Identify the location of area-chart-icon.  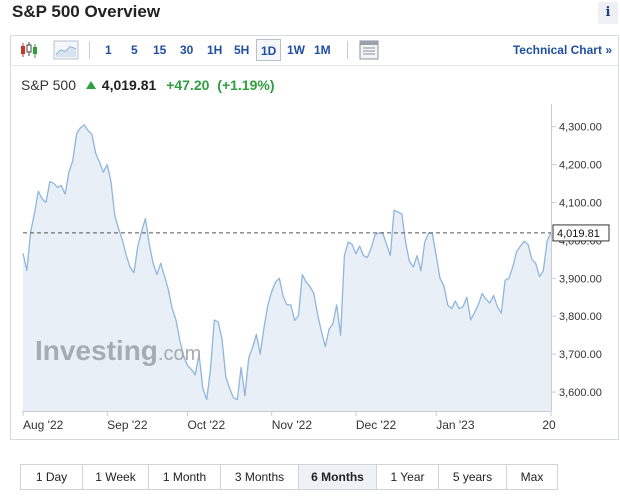
(66, 50).